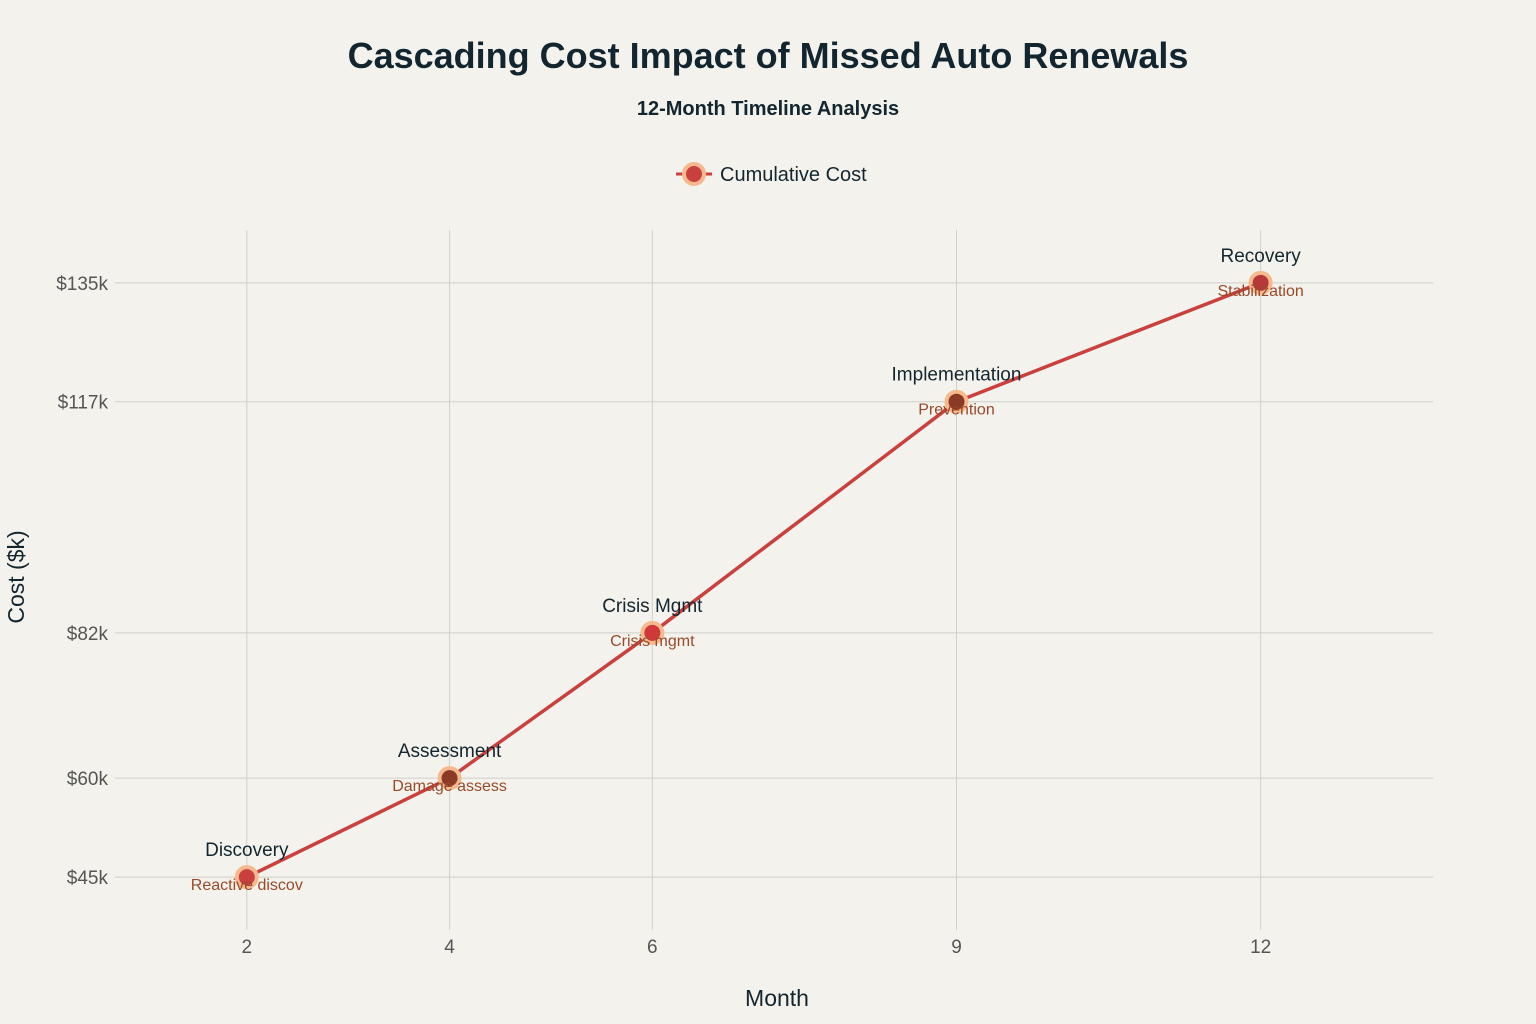 The width and height of the screenshot is (1536, 1024). I want to click on y-tick-label: $45k, so click(88, 878).